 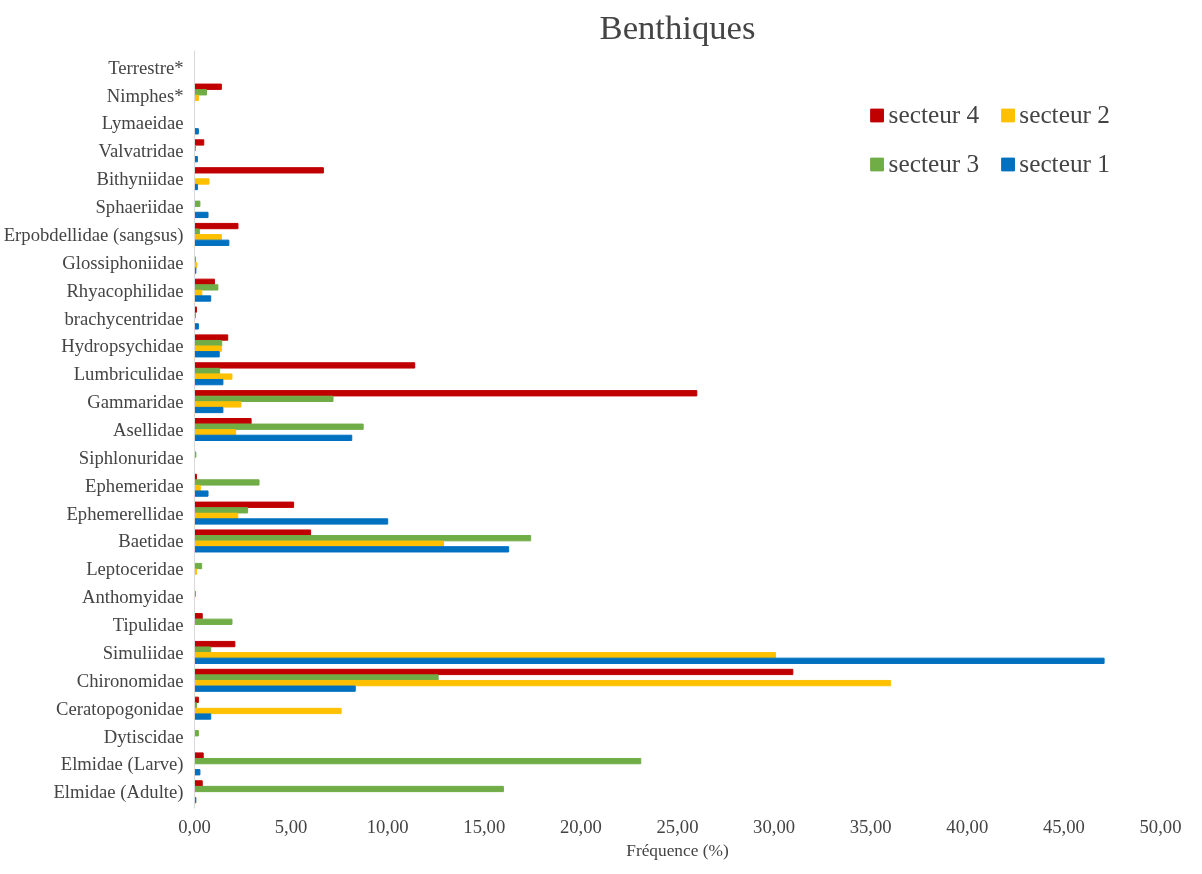 What do you see at coordinates (125, 513) in the screenshot?
I see `y-tick-label: Ephemerellidae` at bounding box center [125, 513].